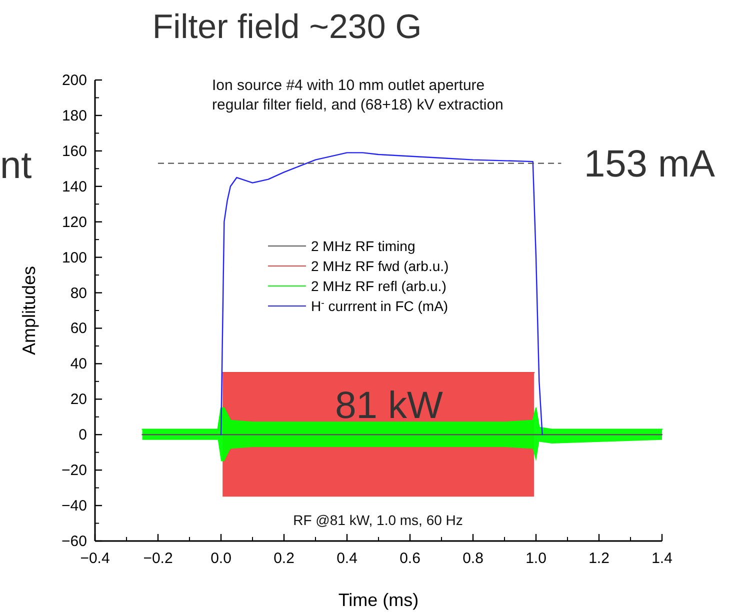  Describe the element at coordinates (78, 293) in the screenshot. I see `y-tick-label: 80` at that location.